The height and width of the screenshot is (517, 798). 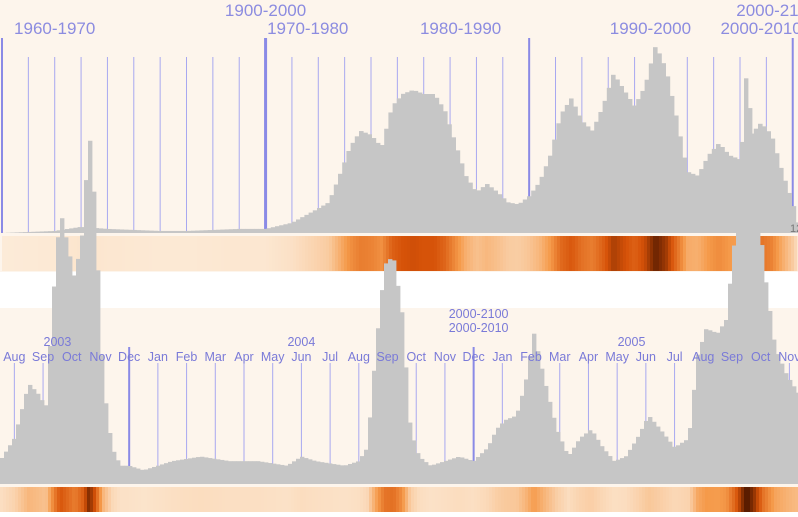 What do you see at coordinates (759, 28) in the screenshot?
I see `decade-range-label: 2000-2010` at bounding box center [759, 28].